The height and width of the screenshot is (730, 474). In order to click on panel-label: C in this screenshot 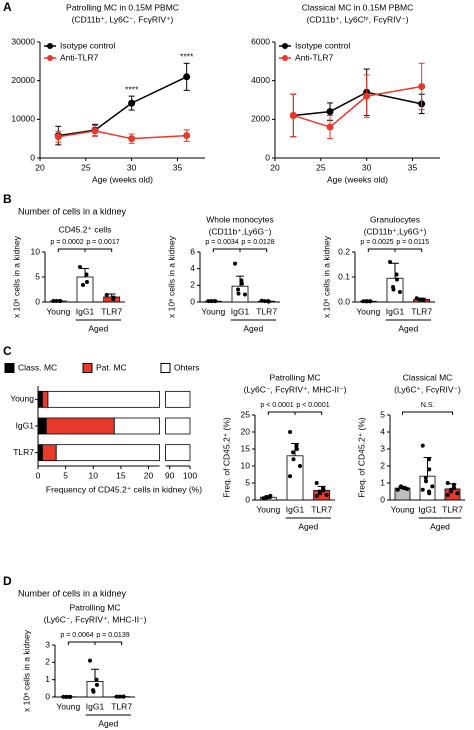, I will do `click(7, 351)`.